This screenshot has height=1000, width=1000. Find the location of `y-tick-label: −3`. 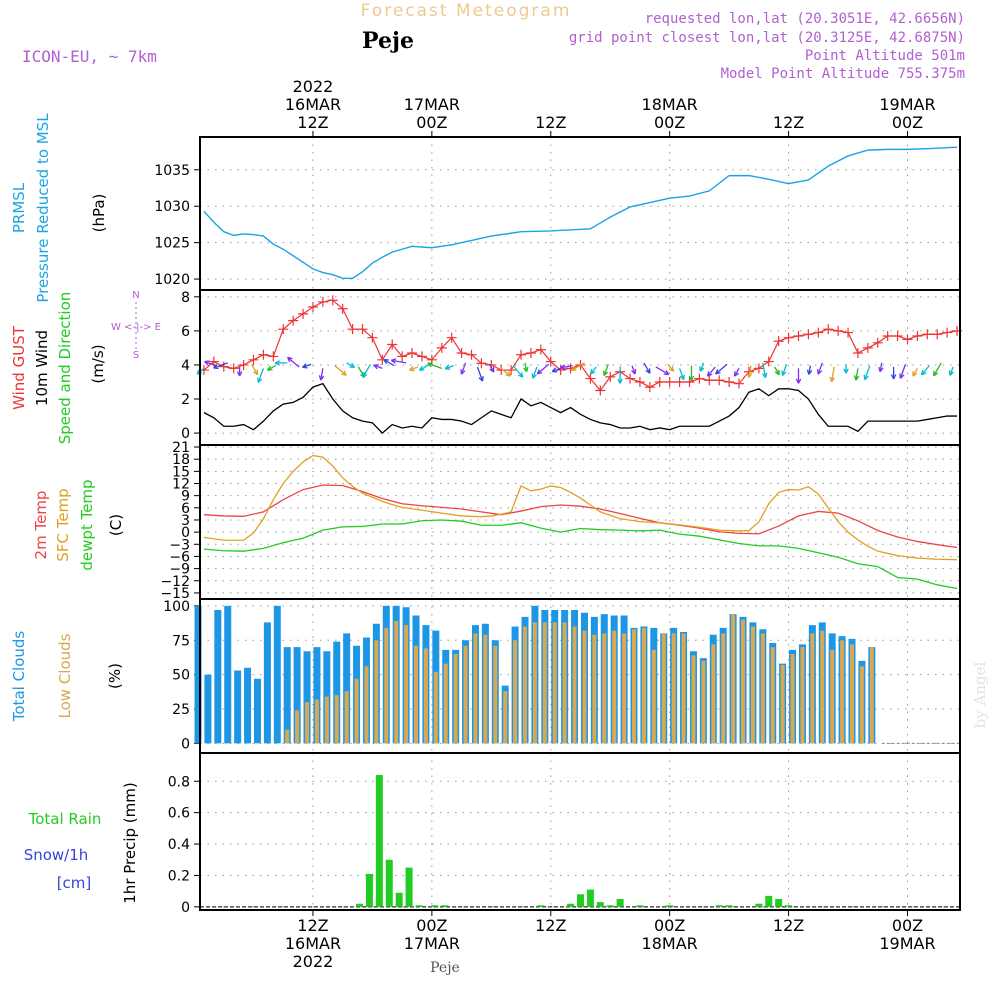

y-tick-label: −3 is located at coordinates (179, 545).